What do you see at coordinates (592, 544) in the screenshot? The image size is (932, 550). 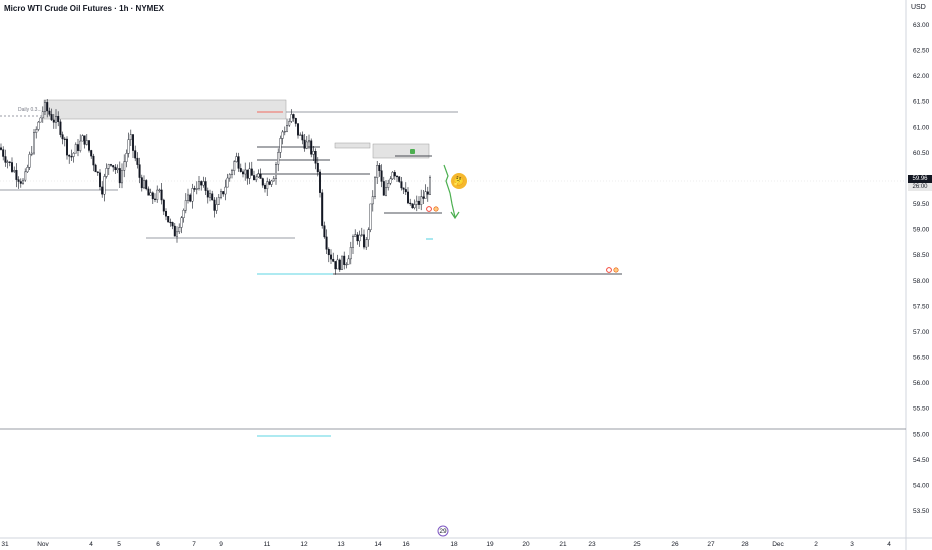 I see `x-tick-label: 23` at bounding box center [592, 544].